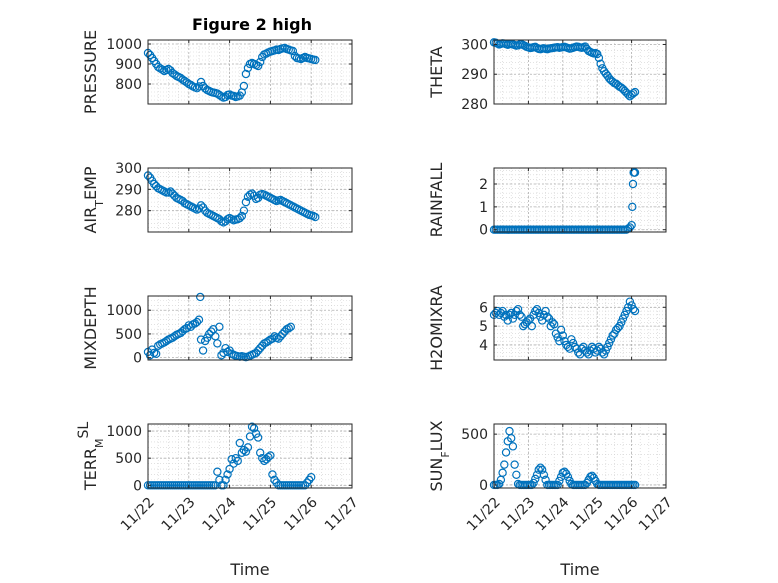 This screenshot has height=583, width=778. What do you see at coordinates (436, 200) in the screenshot?
I see `y-axis-label: RAINFALL` at bounding box center [436, 200].